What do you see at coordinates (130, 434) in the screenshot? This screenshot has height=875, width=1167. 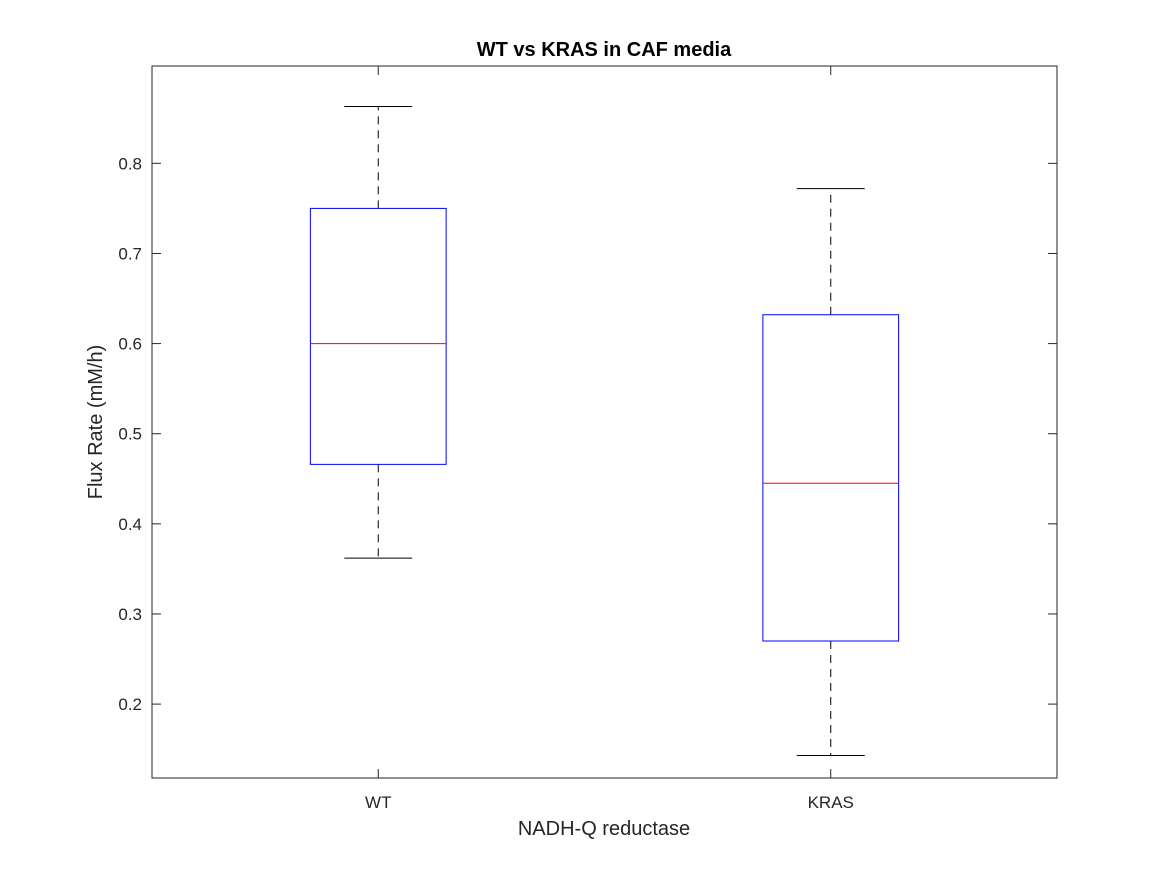 I see `y-tick-label: 0.5` at bounding box center [130, 434].